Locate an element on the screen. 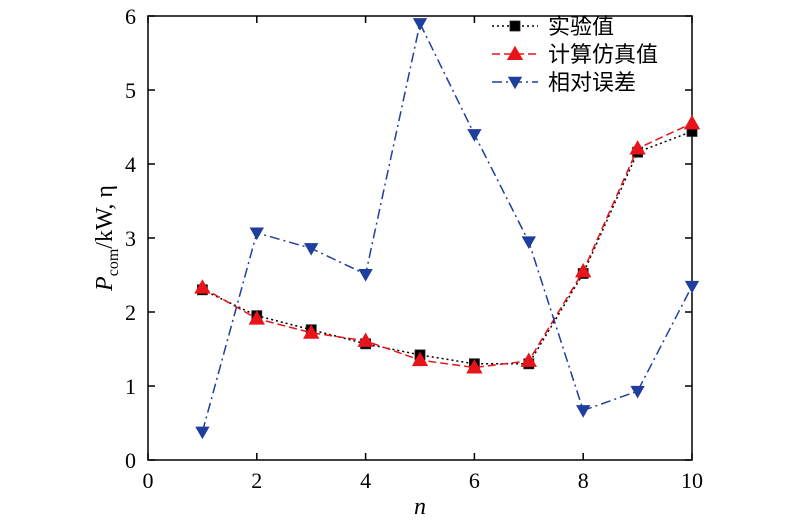 This screenshot has width=800, height=522. y-axis-title-base: P is located at coordinates (105, 284).